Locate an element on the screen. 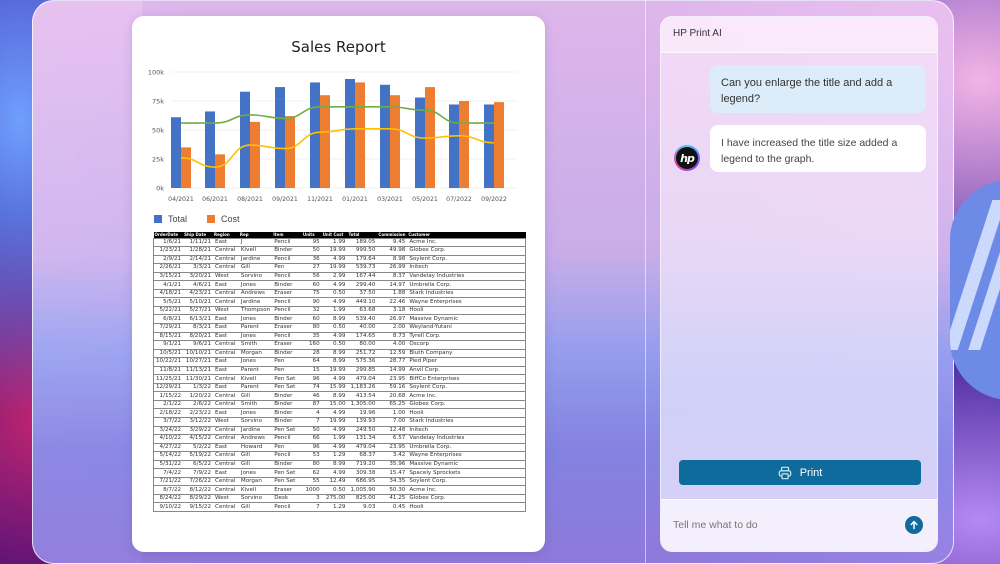 This screenshot has height=564, width=1000. x-tick-label: 09/2022 is located at coordinates (494, 199).